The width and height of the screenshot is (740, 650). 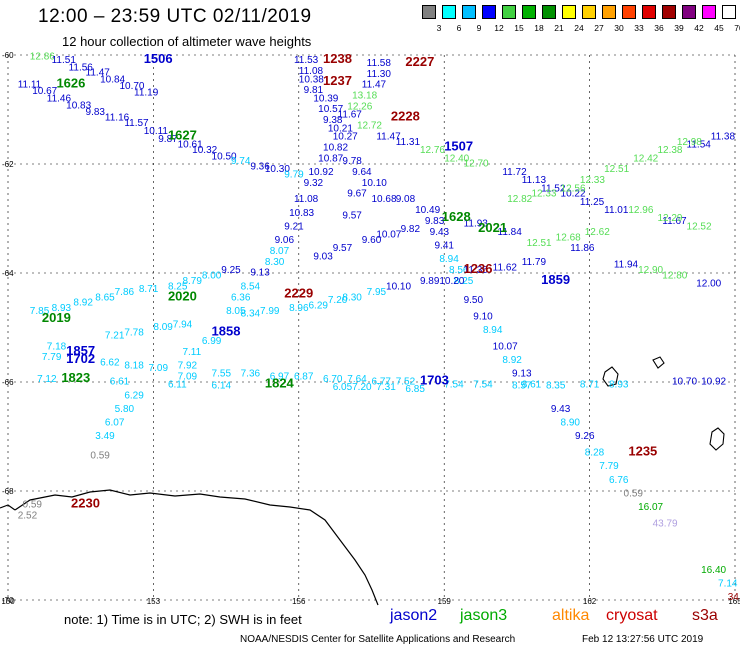 What do you see at coordinates (568, 237) in the screenshot?
I see `wave-height-label: 12.68` at bounding box center [568, 237].